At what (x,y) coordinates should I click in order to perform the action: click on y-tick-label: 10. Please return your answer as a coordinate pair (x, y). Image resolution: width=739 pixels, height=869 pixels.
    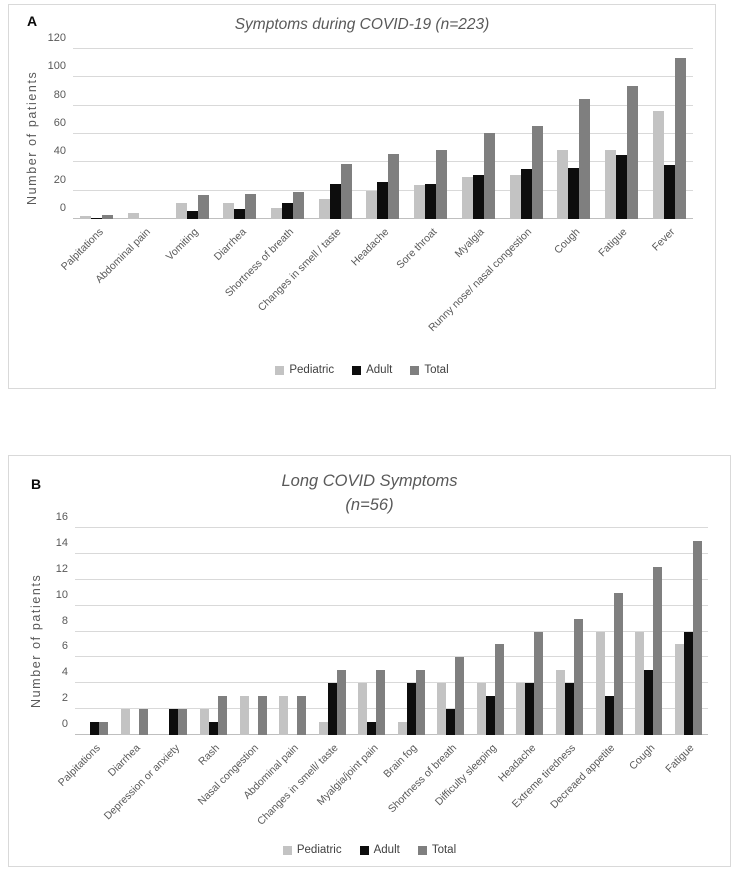
    Looking at the image, I should click on (61, 594).